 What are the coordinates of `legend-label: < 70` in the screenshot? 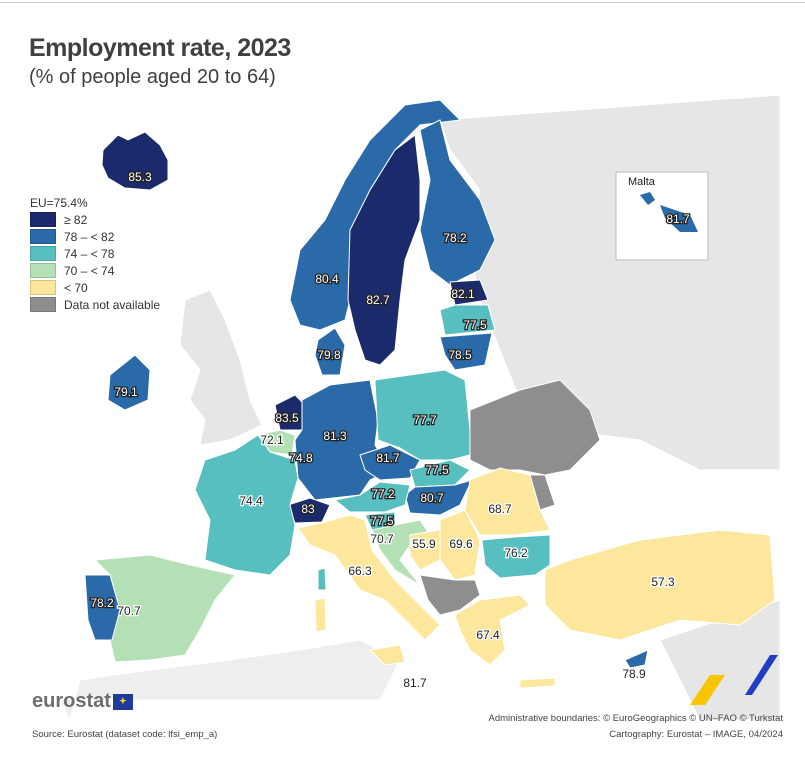 It's located at (76, 287).